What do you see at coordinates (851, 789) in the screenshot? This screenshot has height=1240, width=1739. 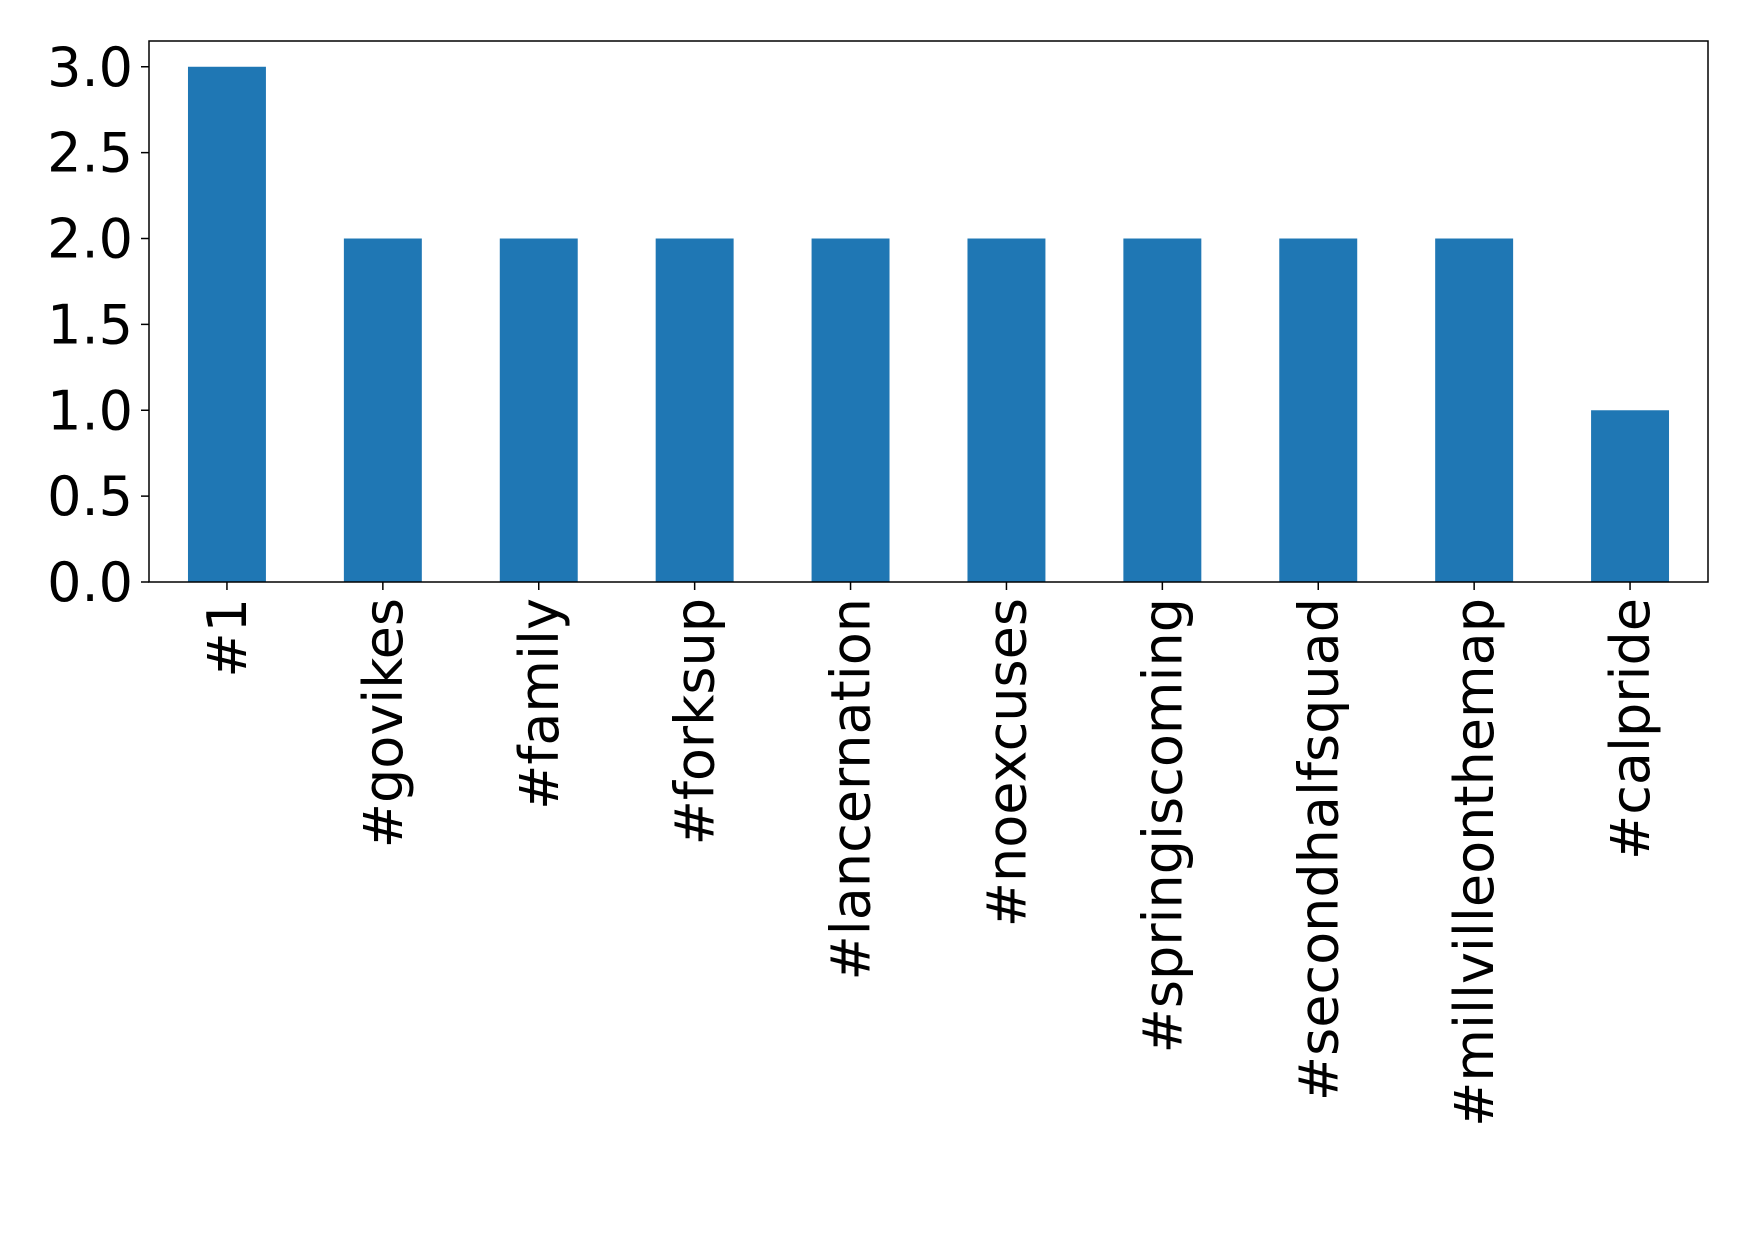 I see `x-tick-label: #lancernation` at bounding box center [851, 789].